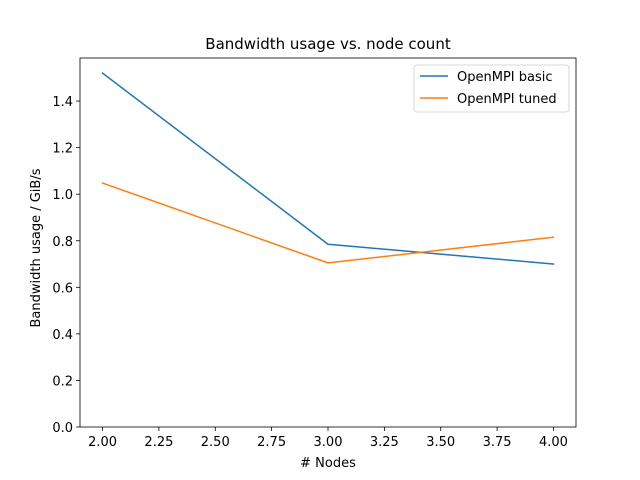 The width and height of the screenshot is (640, 480). I want to click on y-tick-label: 1.0, so click(62, 195).